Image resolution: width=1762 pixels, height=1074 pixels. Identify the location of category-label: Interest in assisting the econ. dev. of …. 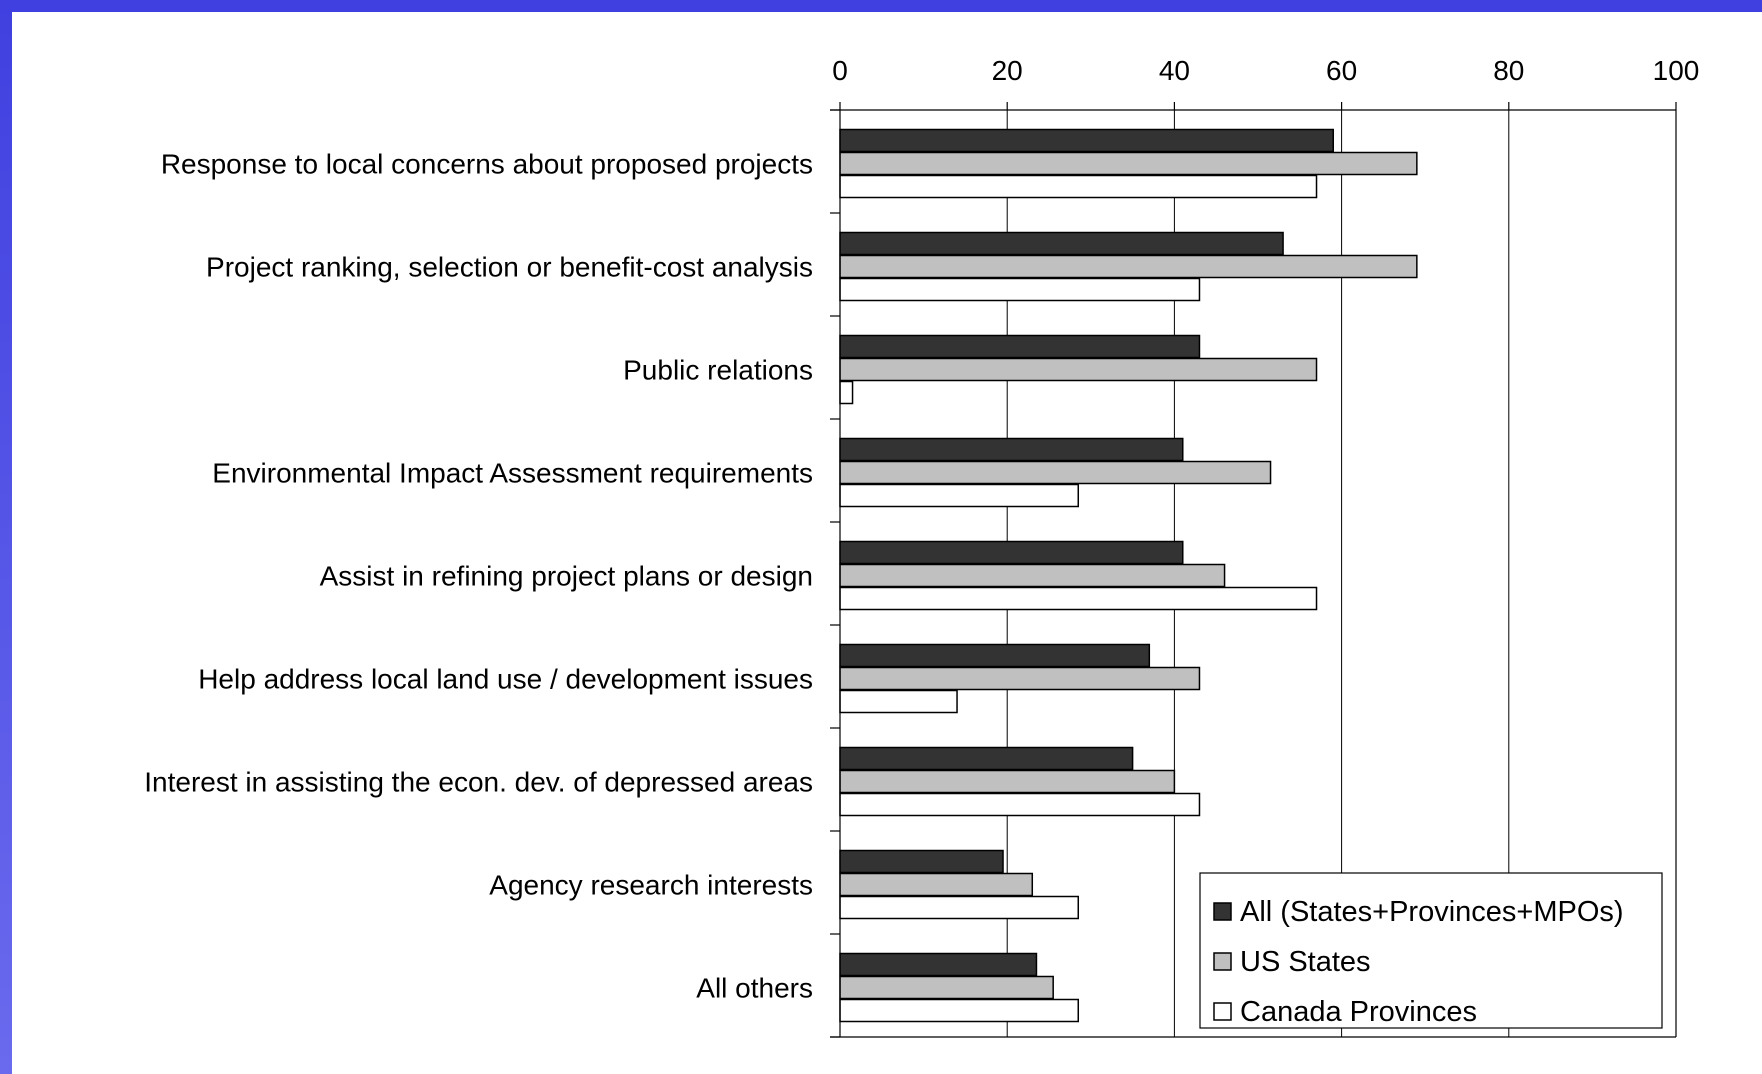
(478, 782).